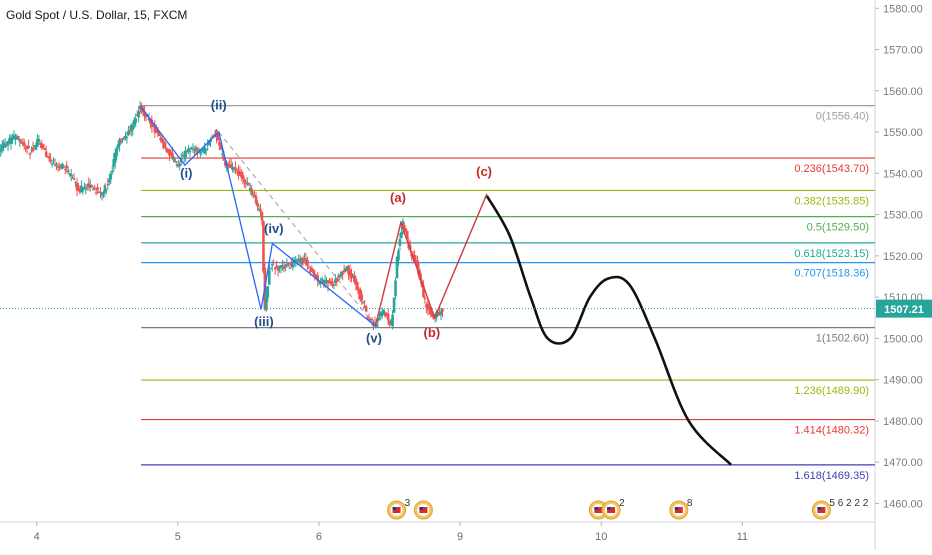  What do you see at coordinates (186, 172) in the screenshot?
I see `wave-label: (i)` at bounding box center [186, 172].